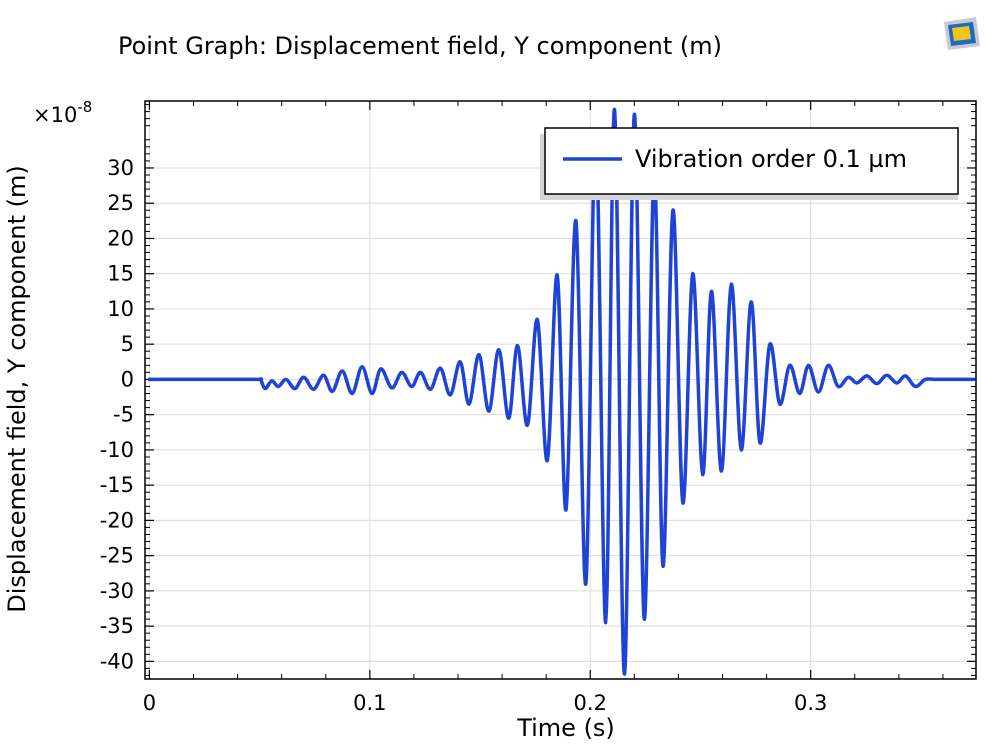 Image resolution: width=1000 pixels, height=750 pixels. What do you see at coordinates (120, 168) in the screenshot?
I see `y-tick-label: 30` at bounding box center [120, 168].